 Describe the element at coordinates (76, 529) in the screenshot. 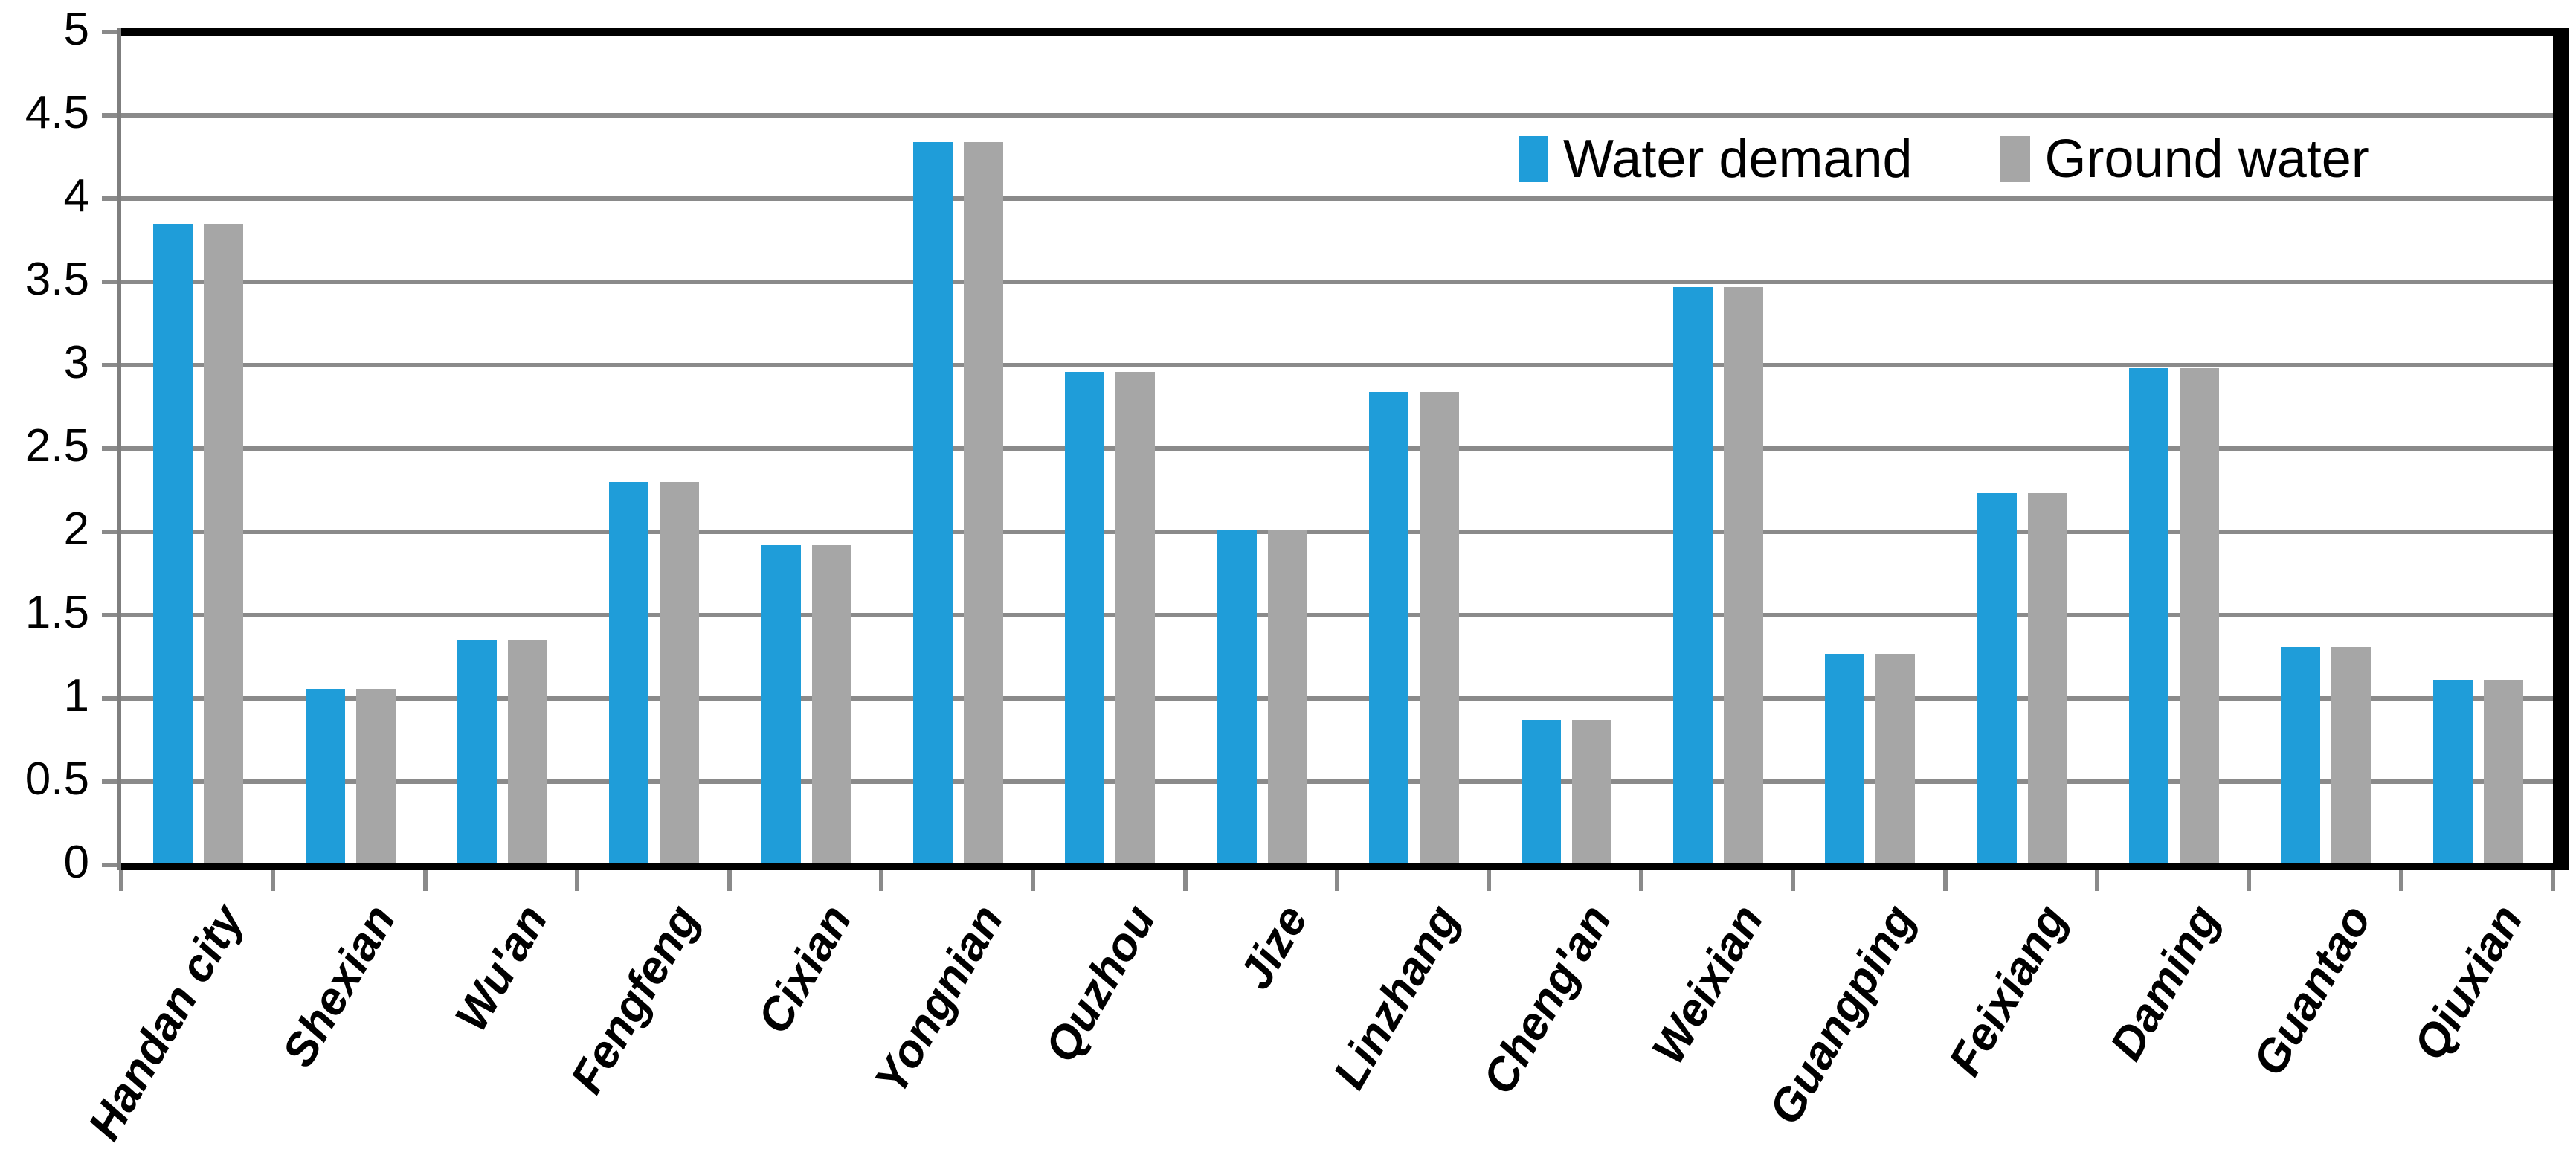

I see `y-axis-tick-label: 2` at that location.